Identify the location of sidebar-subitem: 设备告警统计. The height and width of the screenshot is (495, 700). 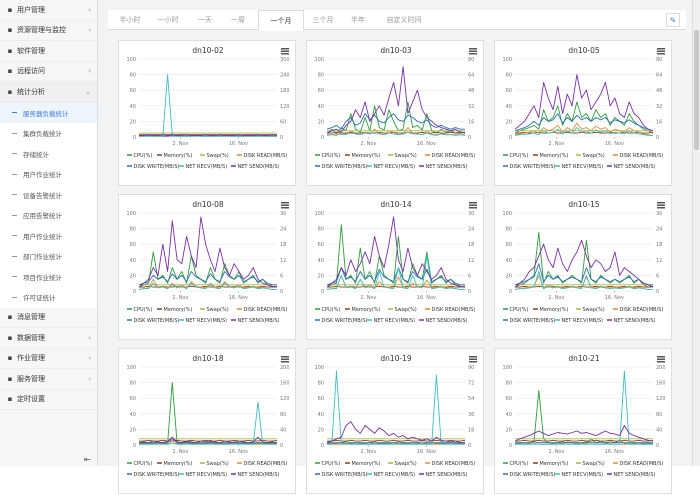
(48, 194).